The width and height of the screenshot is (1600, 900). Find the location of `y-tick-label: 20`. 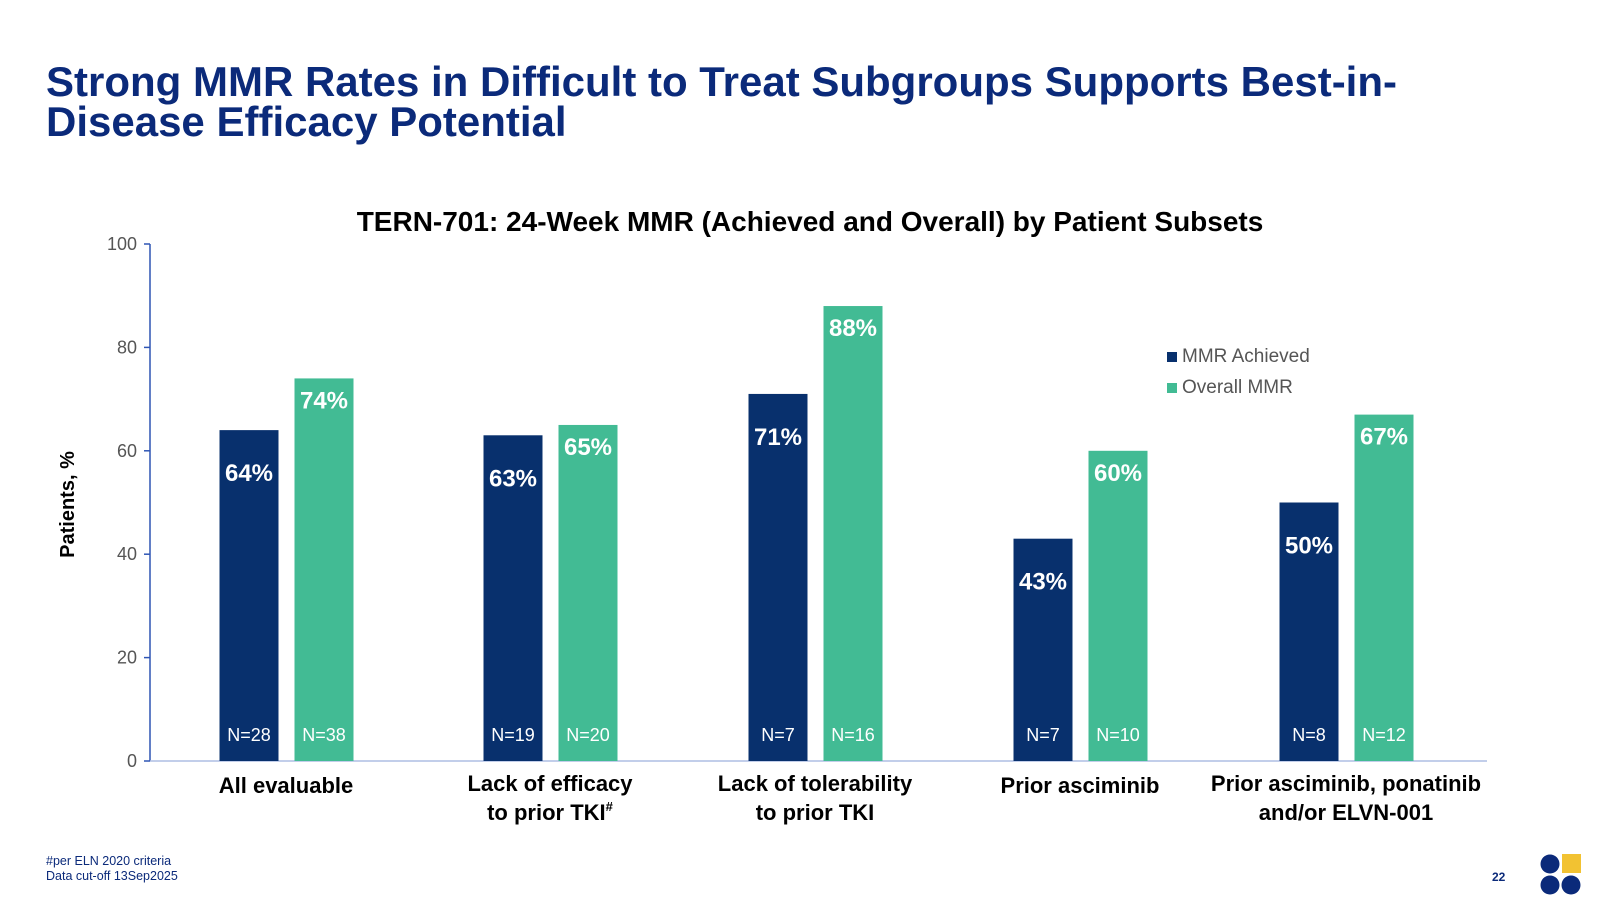

y-tick-label: 20 is located at coordinates (127, 658).